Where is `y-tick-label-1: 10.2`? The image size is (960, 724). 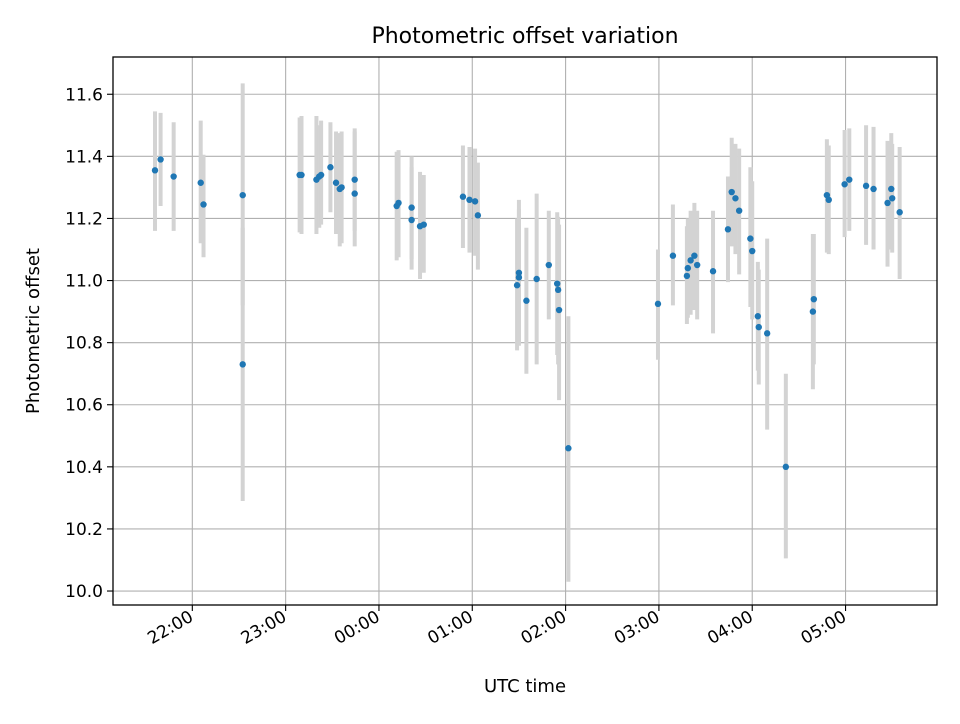 y-tick-label-1: 10.2 is located at coordinates (84, 530).